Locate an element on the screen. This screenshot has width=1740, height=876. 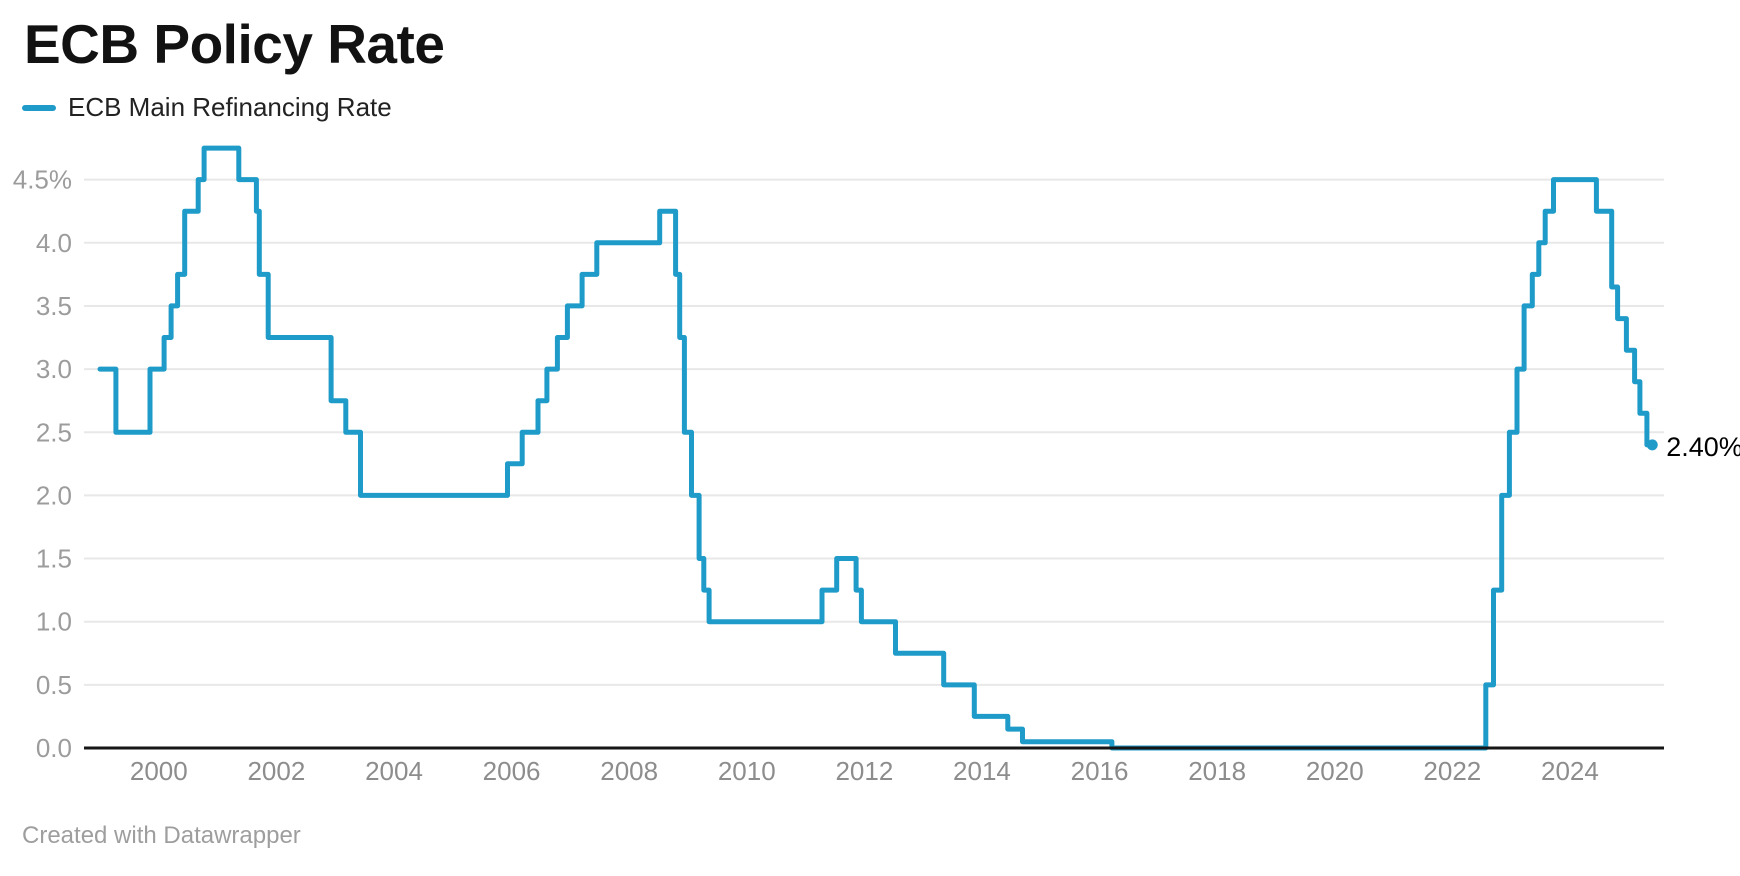
x-axis-label: 2002 is located at coordinates (276, 771).